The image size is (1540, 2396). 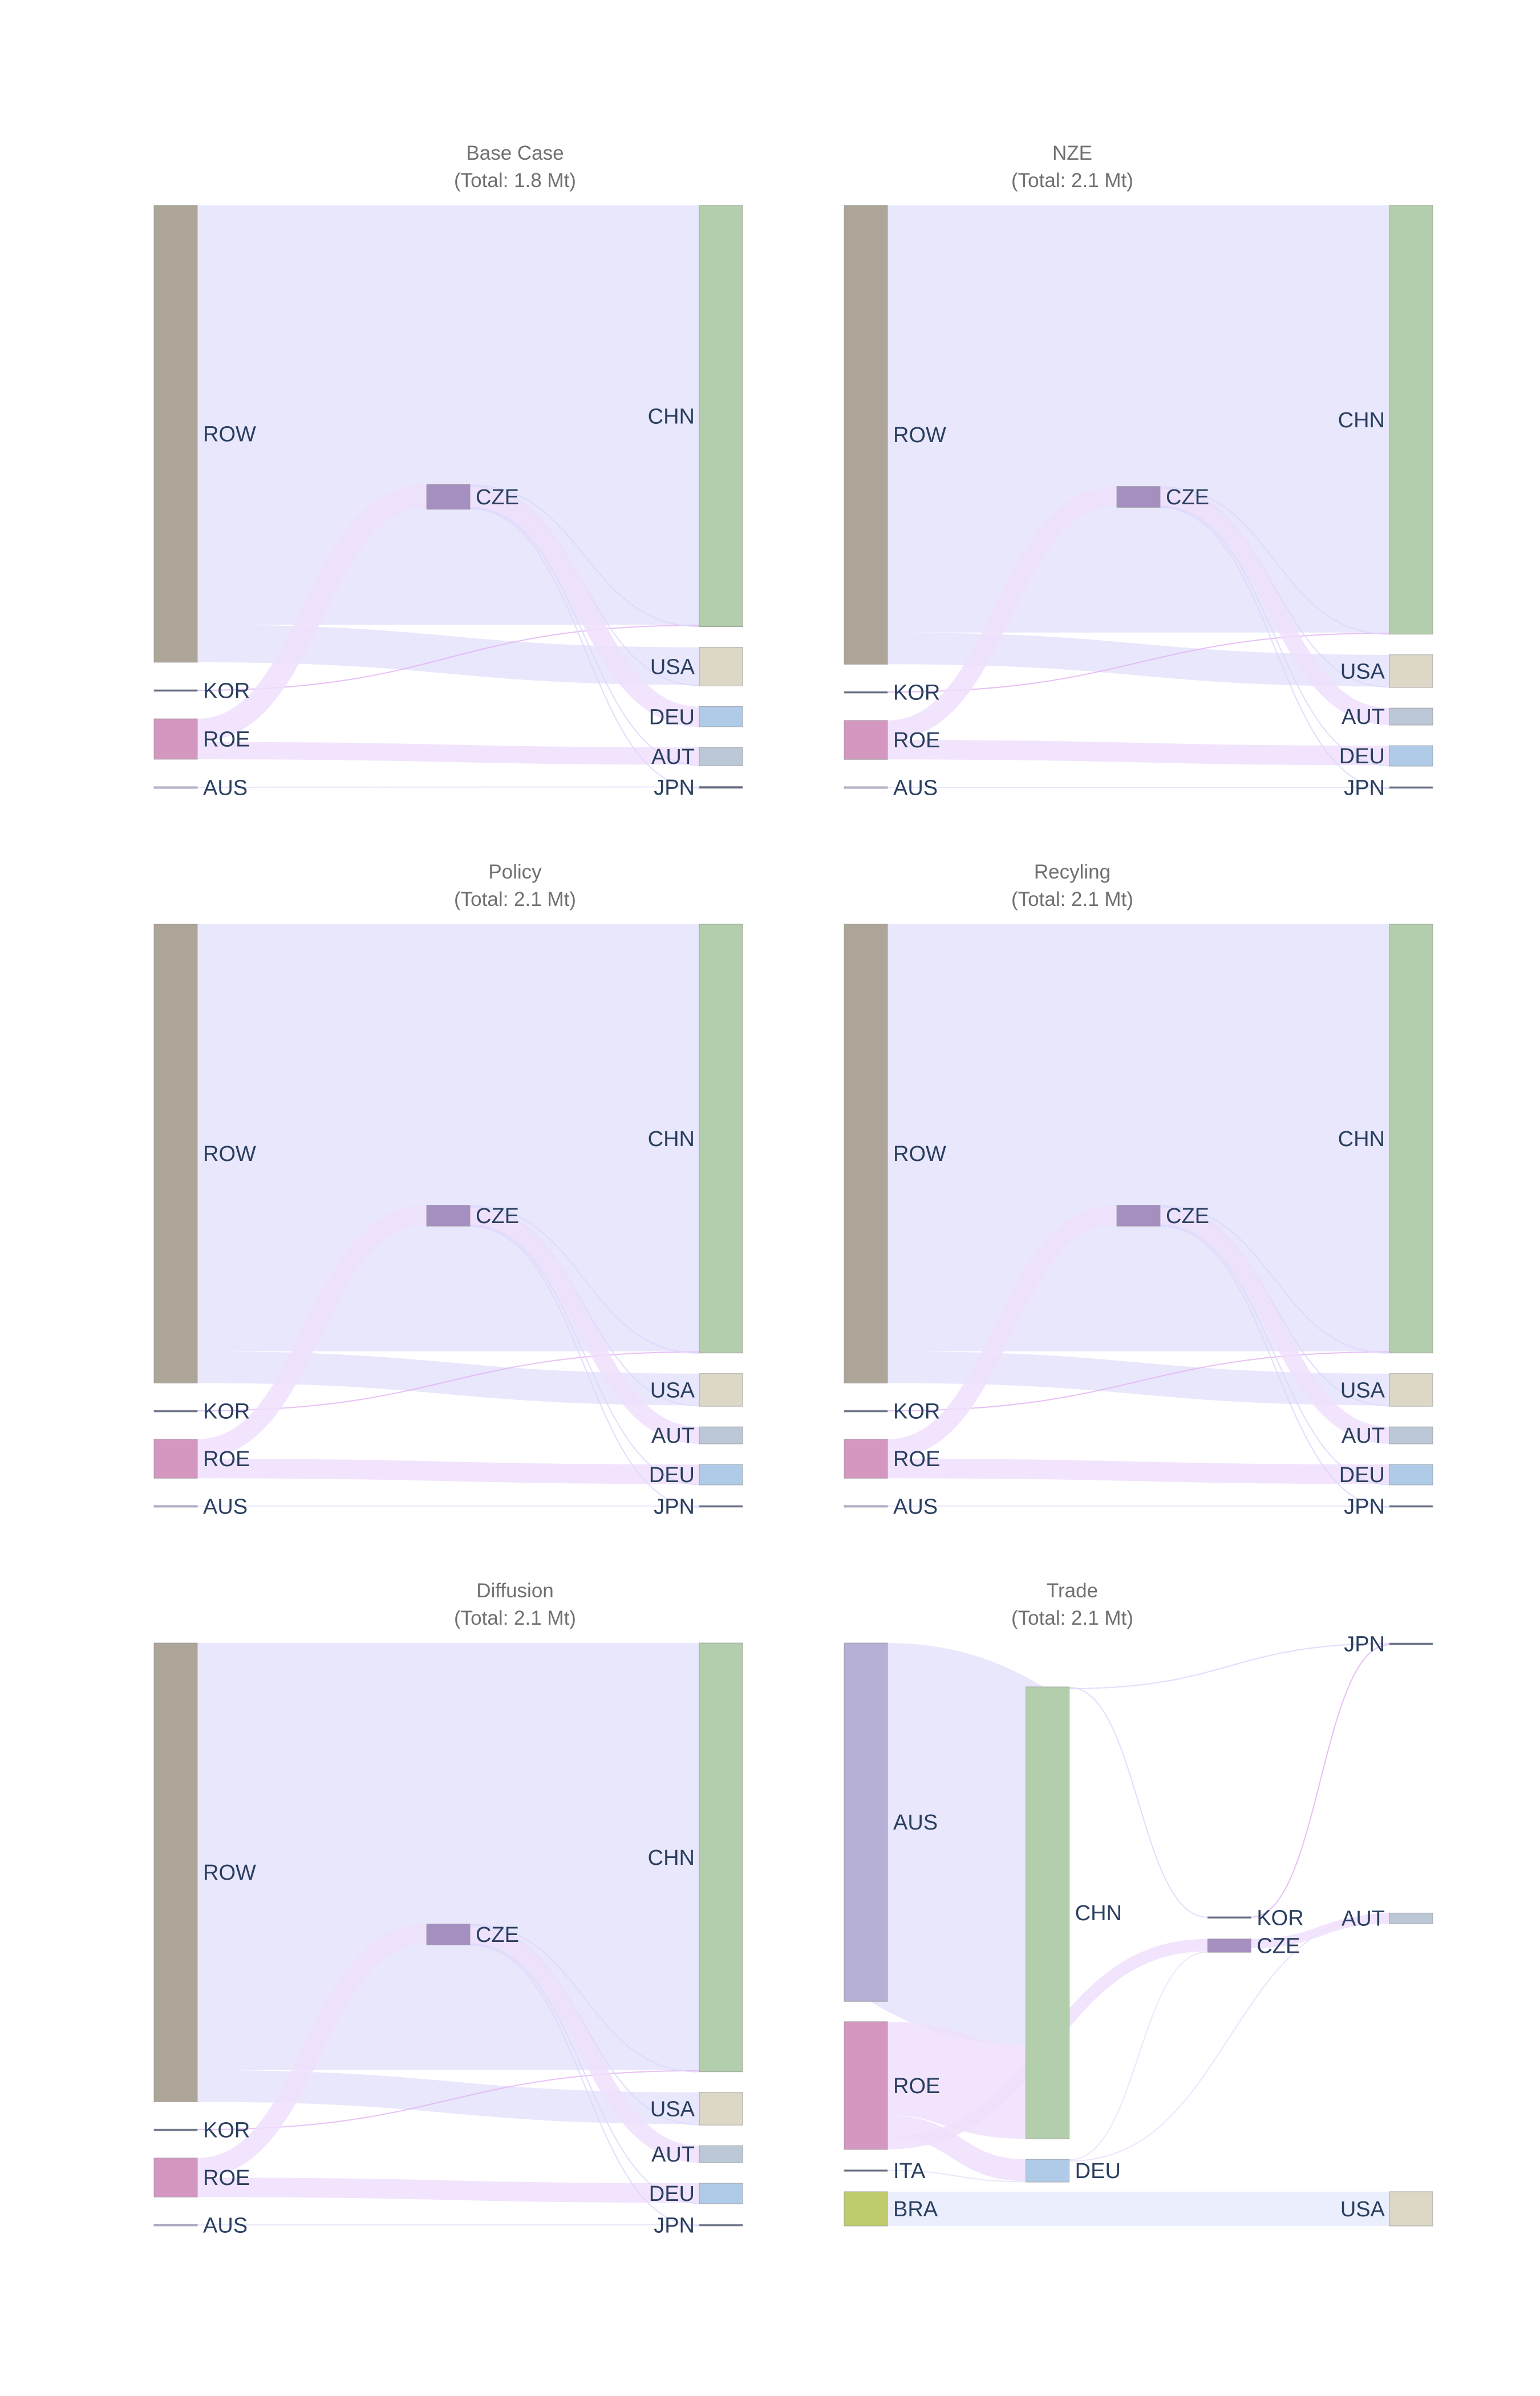 What do you see at coordinates (957, 1845) in the screenshot?
I see `link-aus-to-chn` at bounding box center [957, 1845].